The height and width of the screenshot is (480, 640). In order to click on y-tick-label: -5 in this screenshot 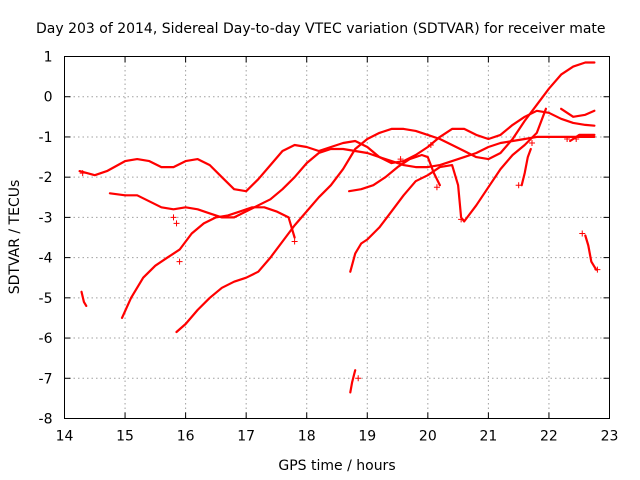, I will do `click(46, 299)`.